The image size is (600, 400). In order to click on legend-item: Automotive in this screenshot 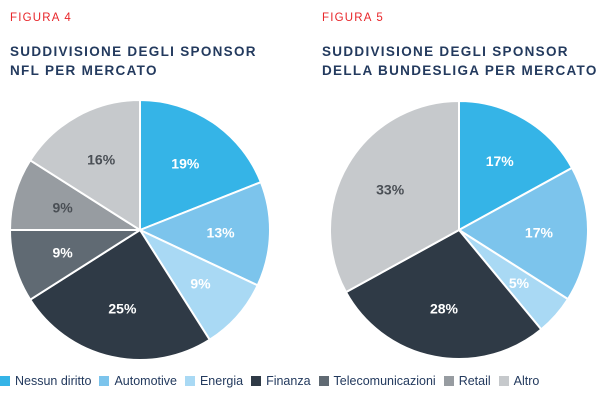, I will do `click(138, 381)`.